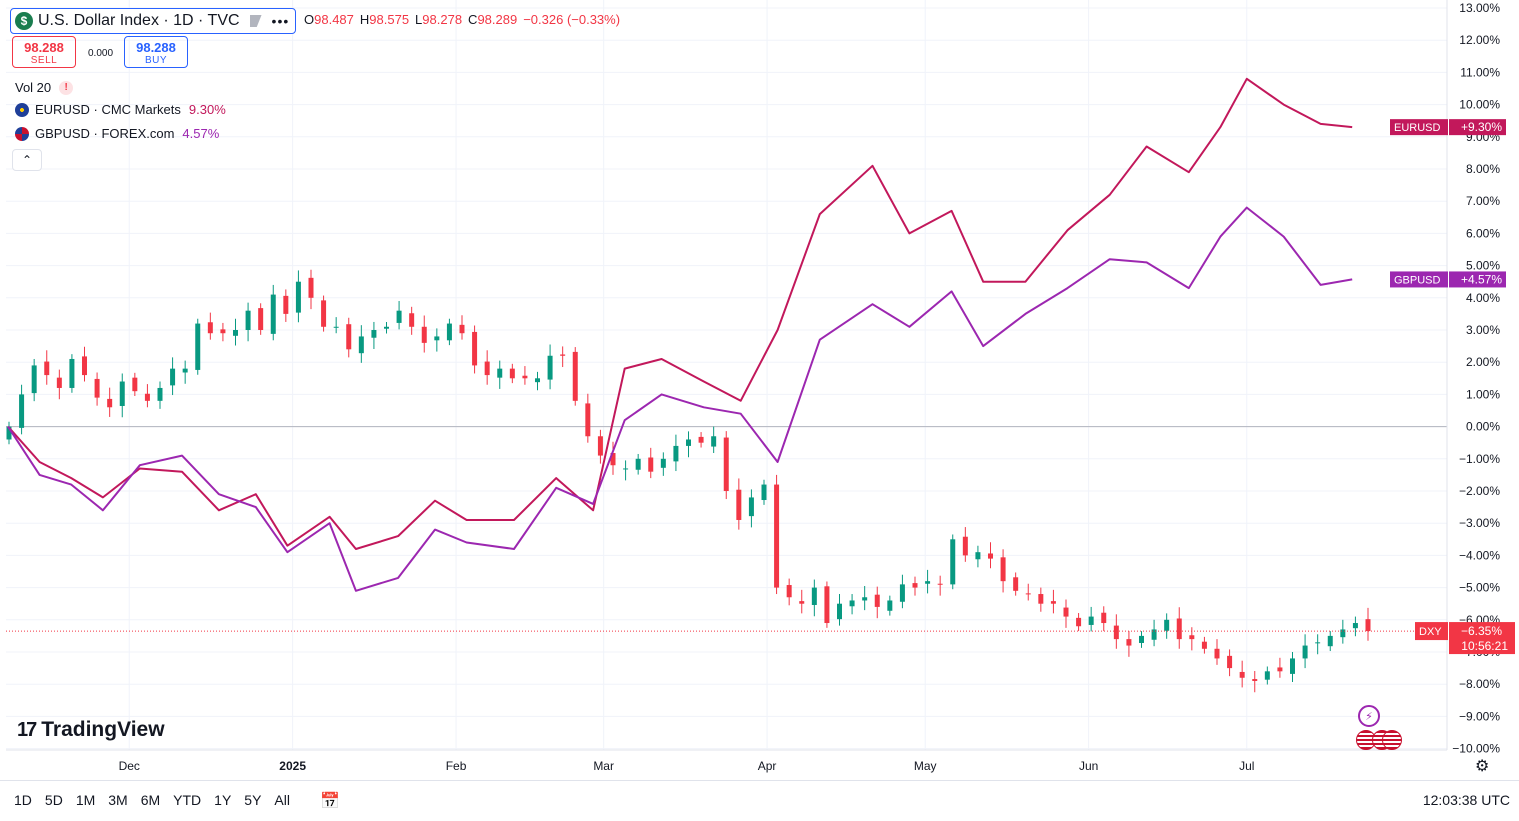 Image resolution: width=1519 pixels, height=821 pixels. Describe the element at coordinates (1476, 749) in the screenshot. I see `y-tick-label: −10.00%` at that location.